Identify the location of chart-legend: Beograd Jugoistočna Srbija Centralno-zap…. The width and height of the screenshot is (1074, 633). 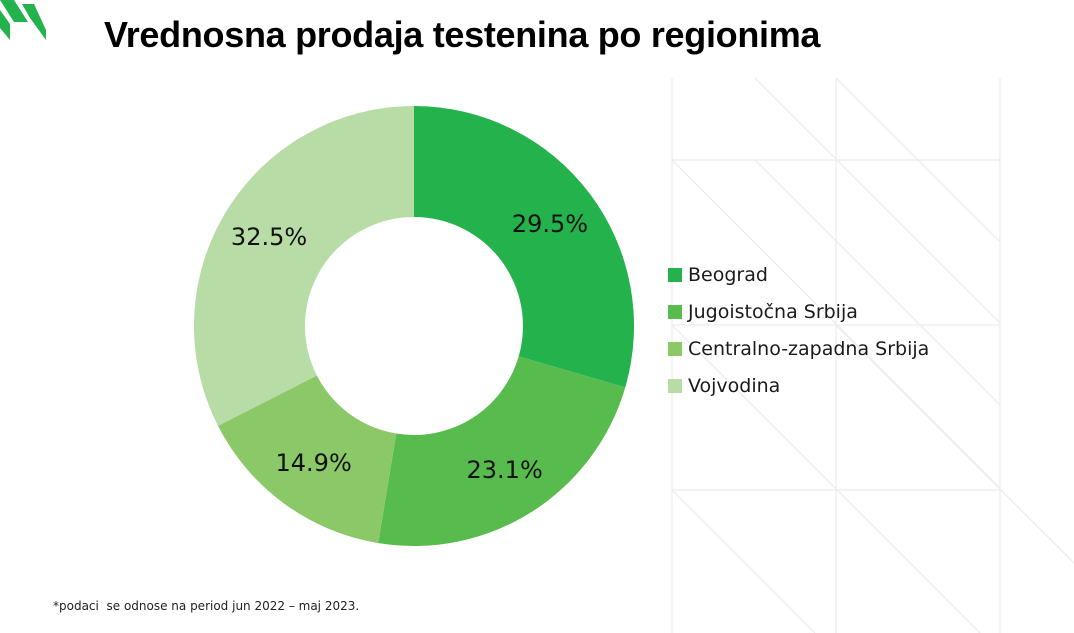
(798, 330).